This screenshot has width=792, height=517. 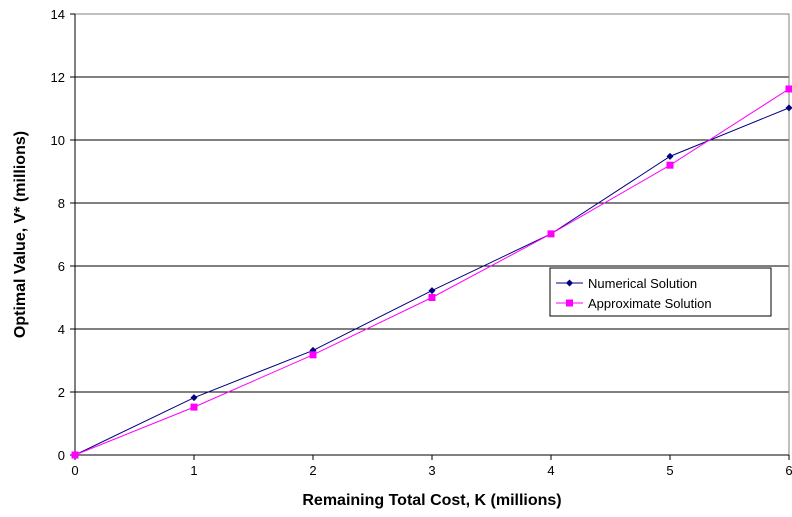 I want to click on y-tick-label: 14, so click(x=58, y=14).